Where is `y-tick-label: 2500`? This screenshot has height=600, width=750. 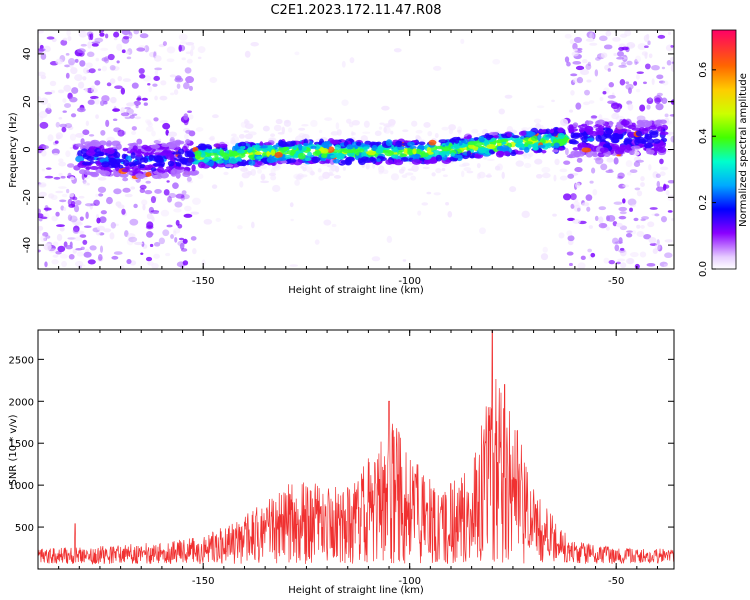 y-tick-label: 2500 is located at coordinates (21, 360).